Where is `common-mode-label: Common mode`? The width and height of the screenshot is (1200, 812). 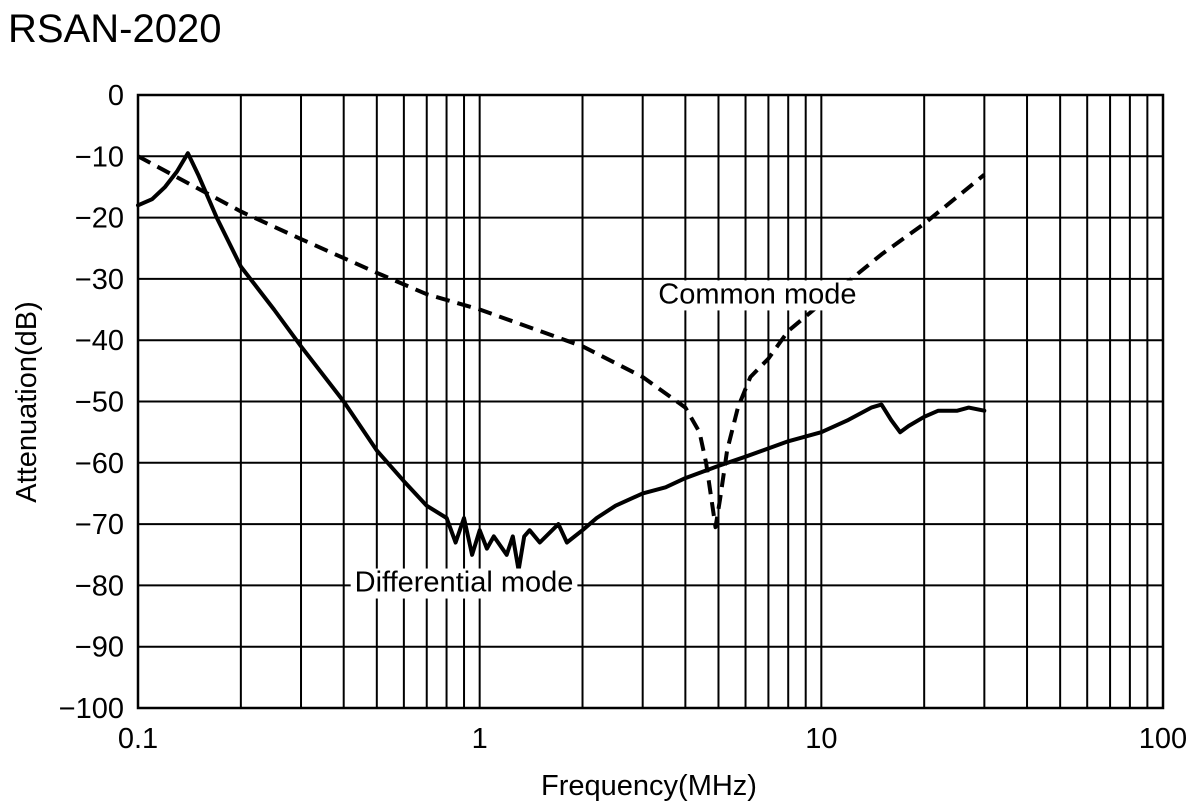
common-mode-label: Common mode is located at coordinates (757, 294).